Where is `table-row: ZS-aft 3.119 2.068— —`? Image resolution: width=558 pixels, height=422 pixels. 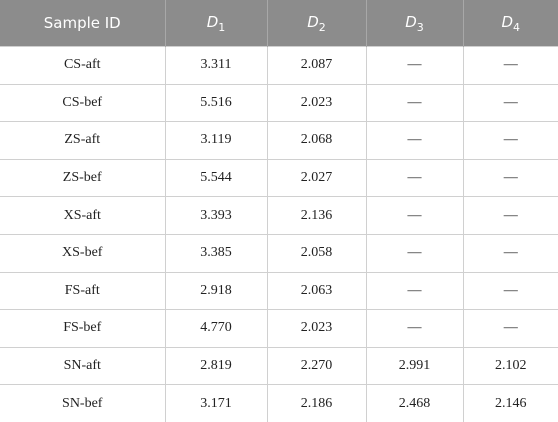
table-row: ZS-aft 3.119 2.068— — is located at coordinates (279, 140).